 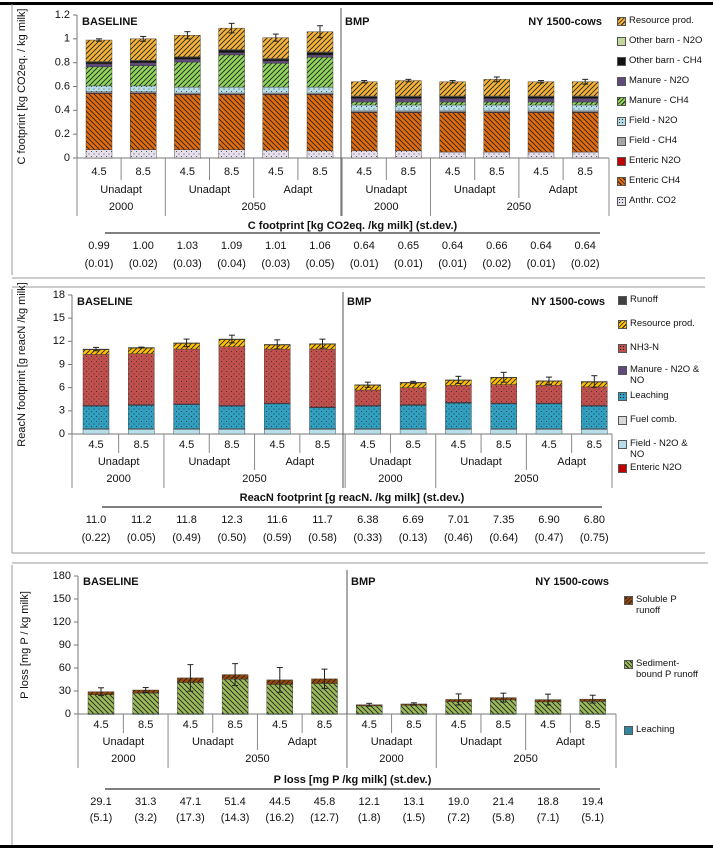 I want to click on stdev-value: (0.50), so click(x=232, y=538).